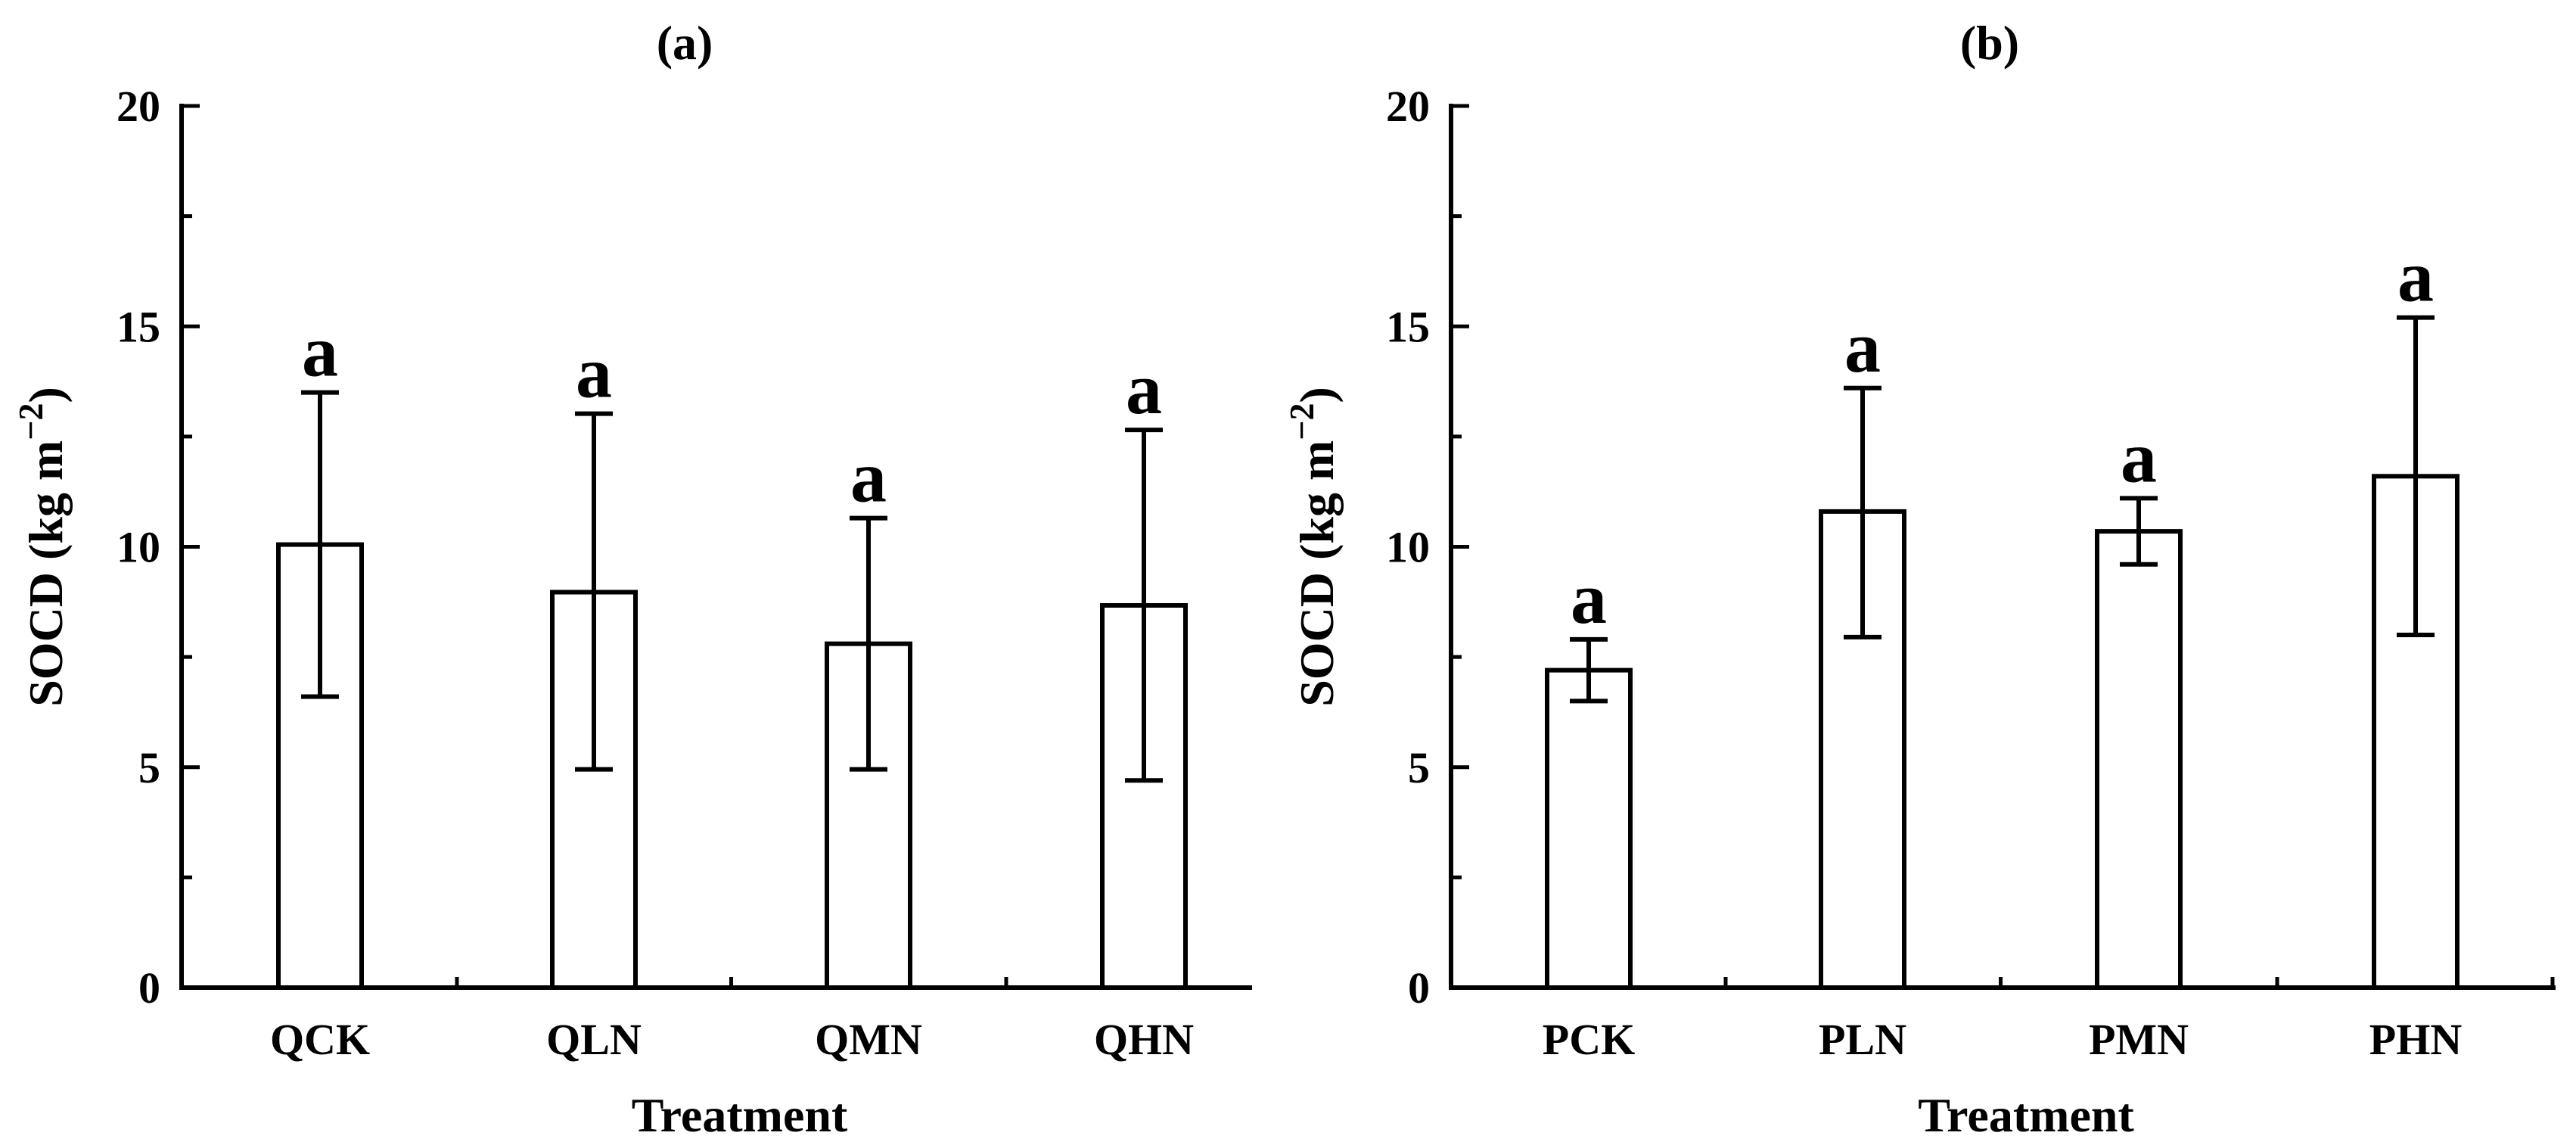 Image resolution: width=2576 pixels, height=1145 pixels. Describe the element at coordinates (2416, 1039) in the screenshot. I see `x-tick-label: PHN` at that location.